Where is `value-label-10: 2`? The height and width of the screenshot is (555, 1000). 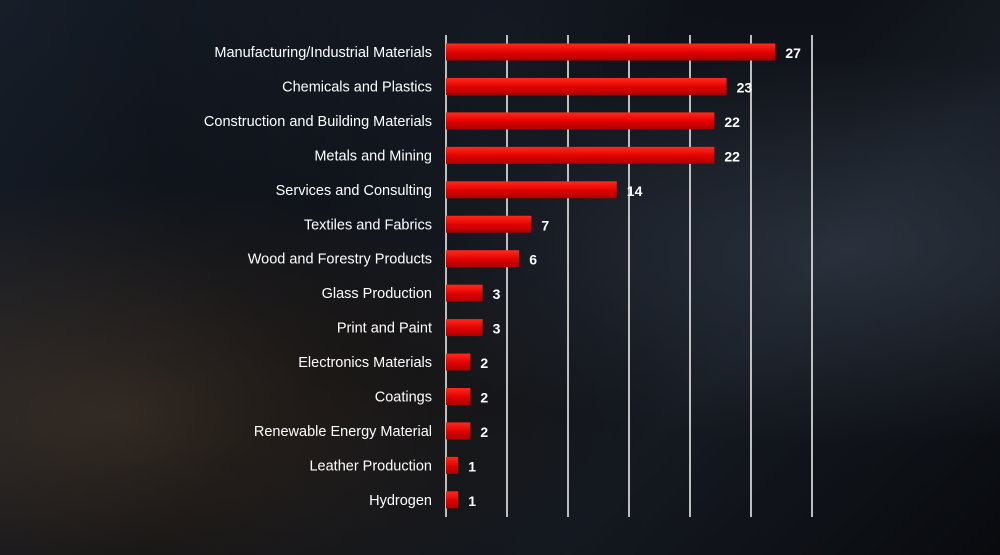
value-label-10: 2 is located at coordinates (484, 363).